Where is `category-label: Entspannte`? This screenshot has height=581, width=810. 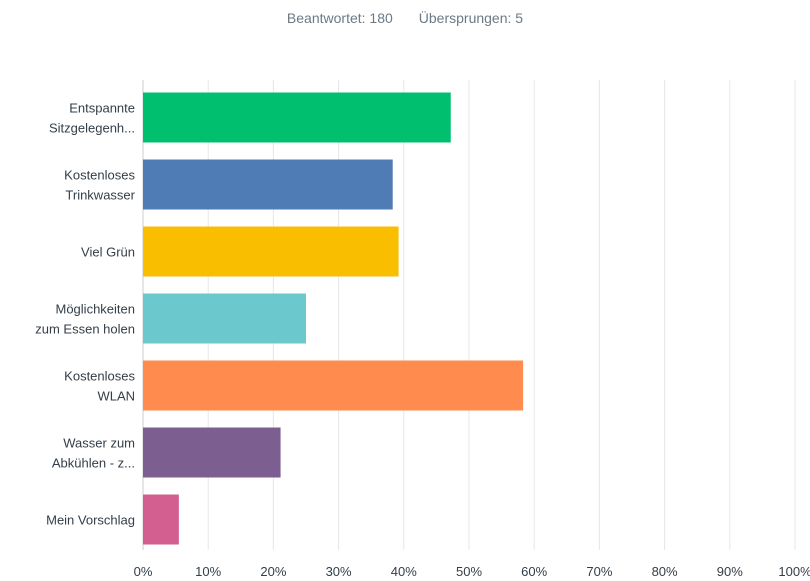
category-label: Entspannte is located at coordinates (102, 108).